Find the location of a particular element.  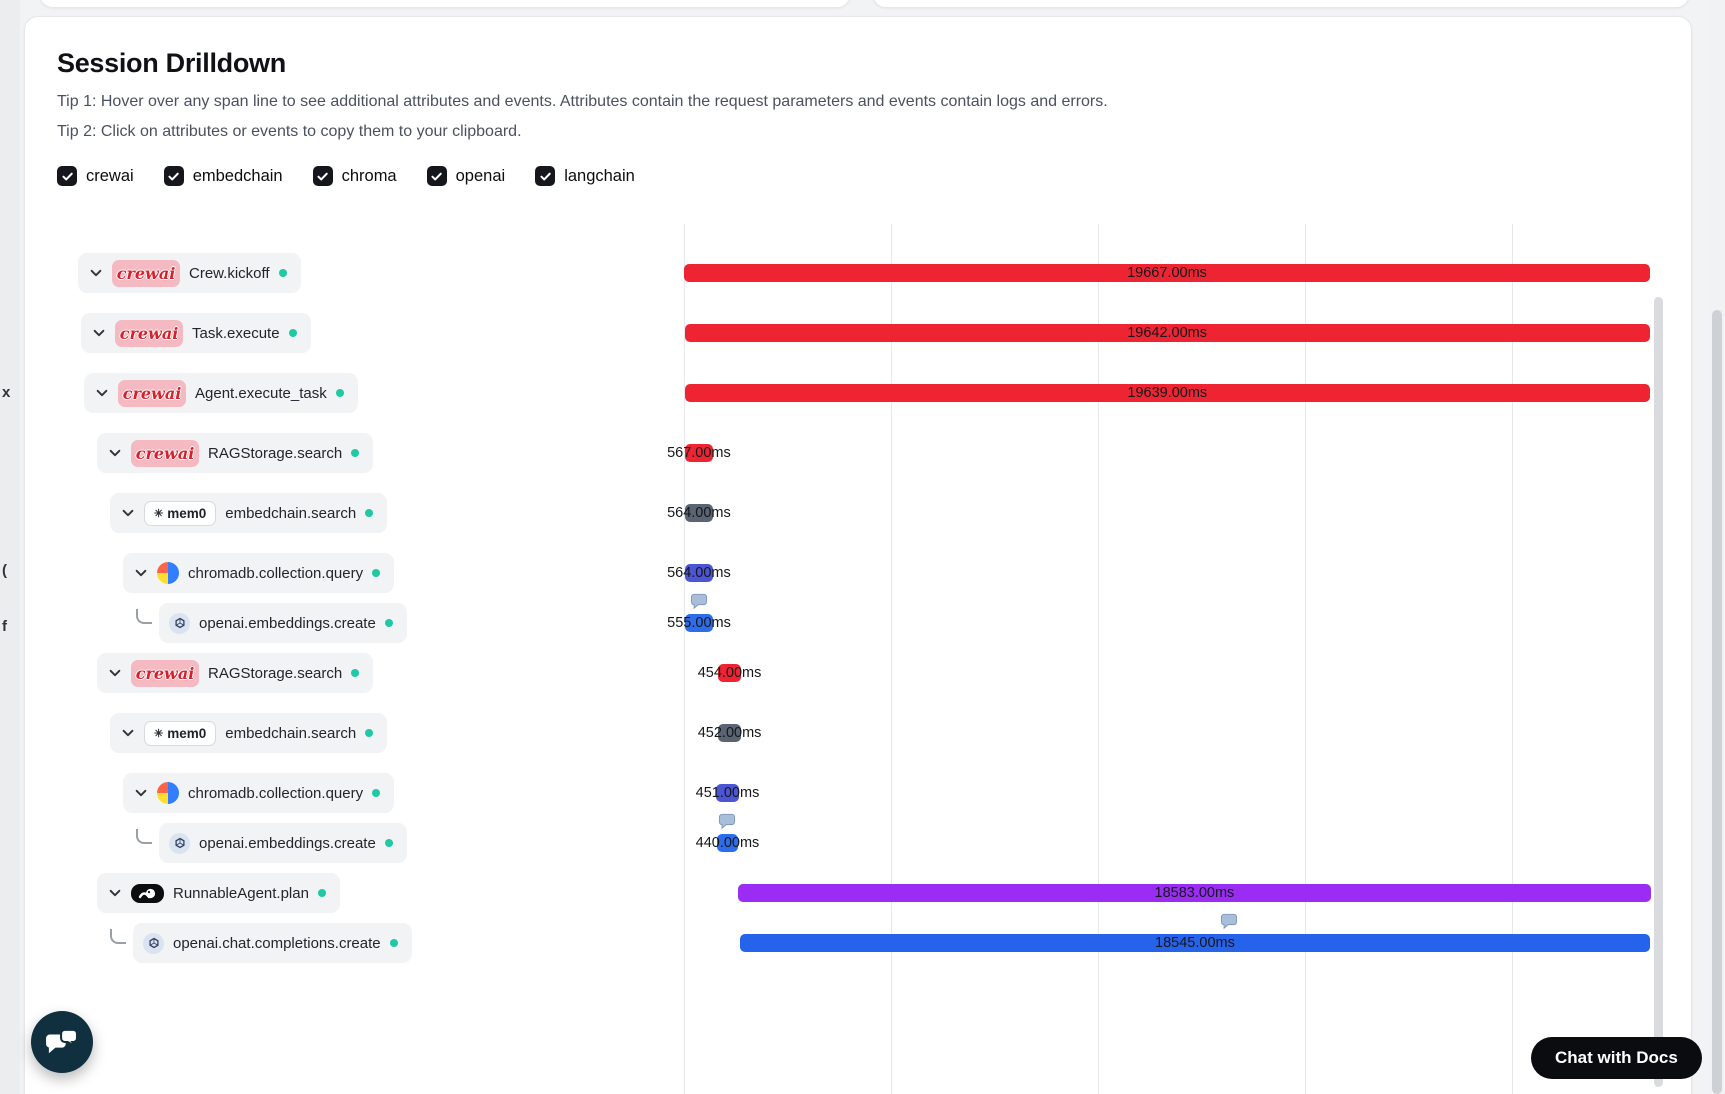

checkbox-openai is located at coordinates (436, 176).